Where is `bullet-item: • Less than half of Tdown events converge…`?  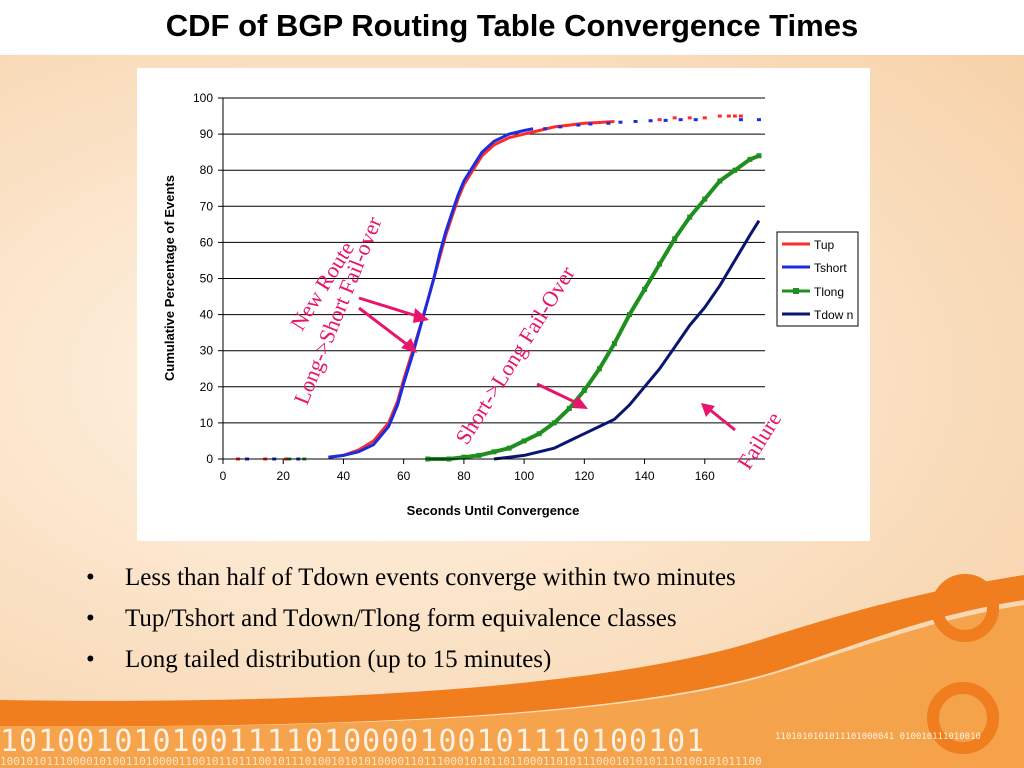 bullet-item: • Less than half of Tdown events converge… is located at coordinates (514, 580).